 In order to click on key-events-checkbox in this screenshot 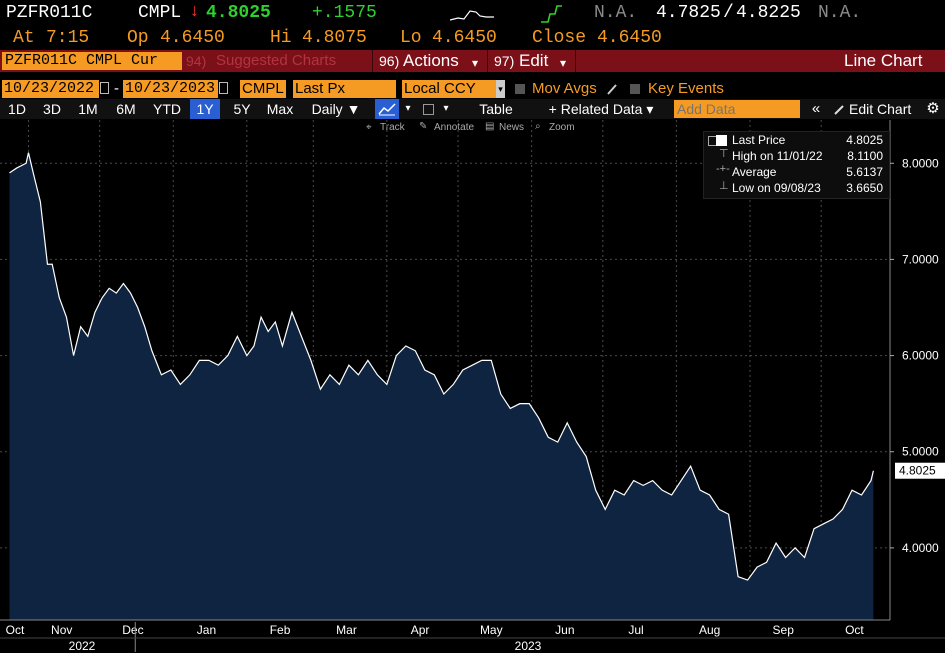, I will do `click(635, 89)`.